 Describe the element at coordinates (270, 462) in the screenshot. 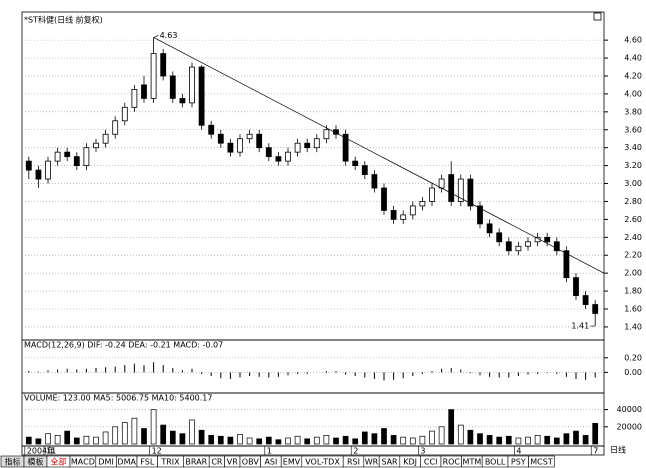

I see `indicator-tab-label: ASI` at that location.